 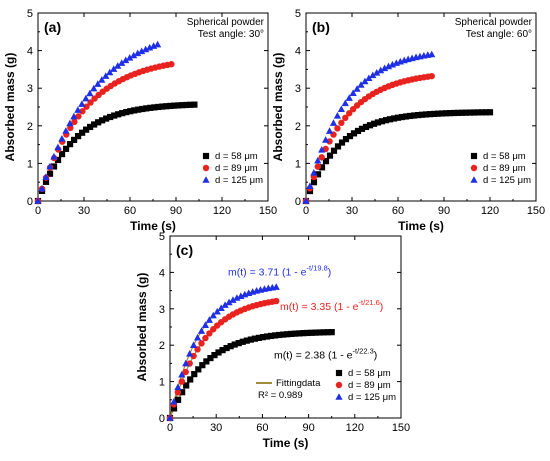 What do you see at coordinates (398, 157) in the screenshot?
I see `series-square` at bounding box center [398, 157].